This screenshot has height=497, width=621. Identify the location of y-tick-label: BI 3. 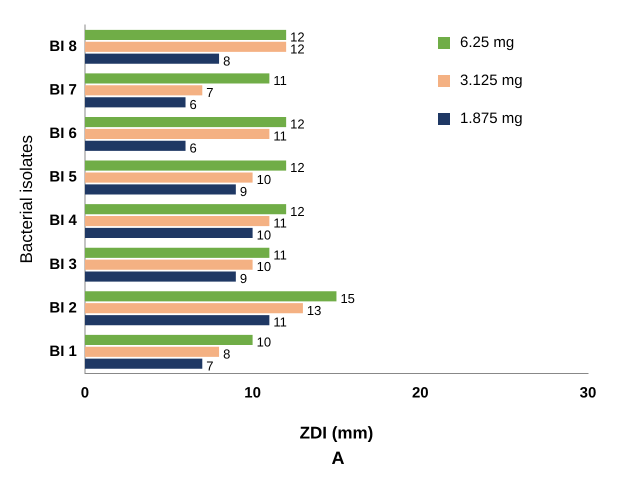
(63, 264).